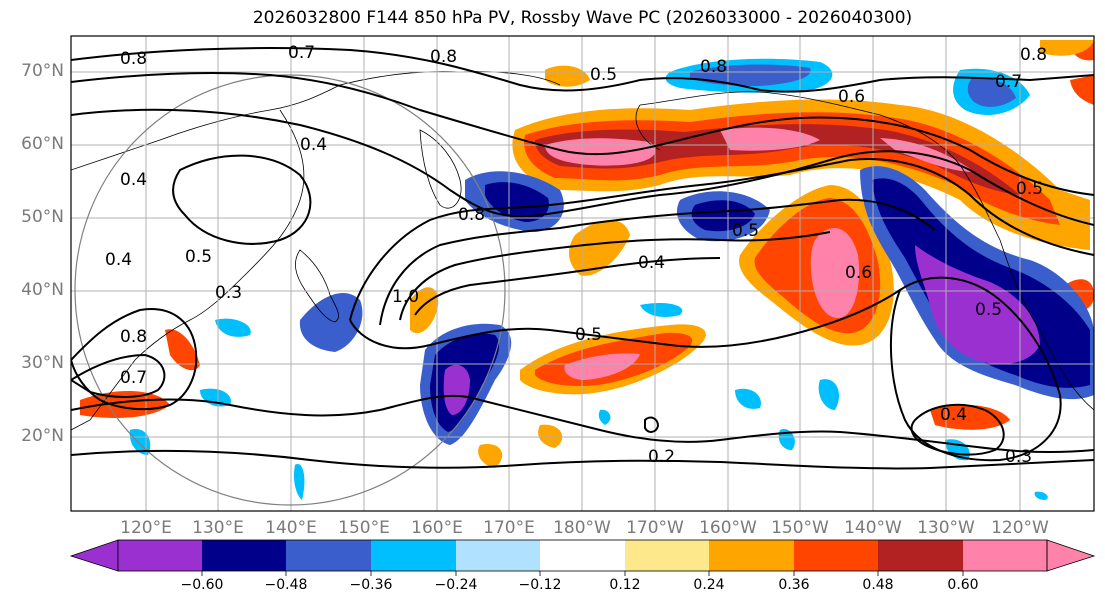 This screenshot has width=1105, height=604. I want to click on contour-east-ring, so click(957, 429).